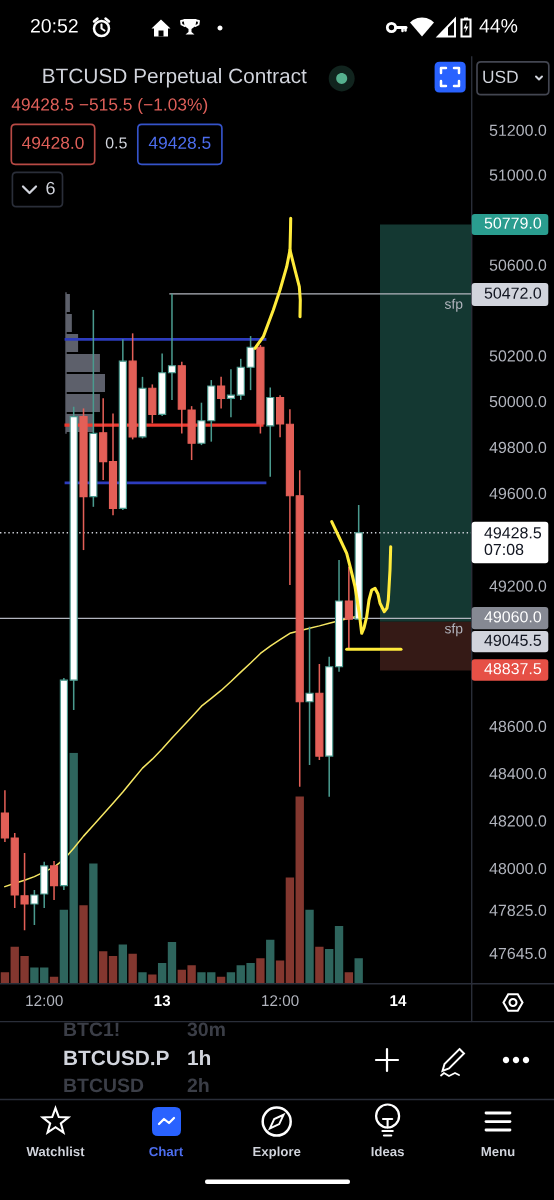 Image resolution: width=554 pixels, height=1200 pixels. Describe the element at coordinates (162, 1001) in the screenshot. I see `x-tick-label: 13` at that location.